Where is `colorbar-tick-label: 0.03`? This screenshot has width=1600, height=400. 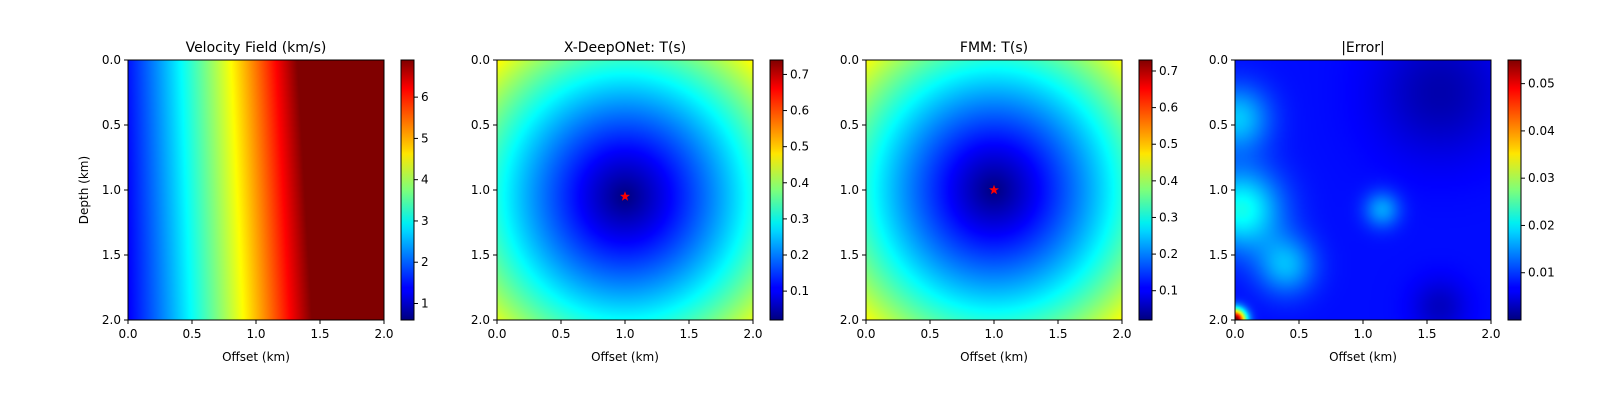
colorbar-tick-label: 0.03 is located at coordinates (1541, 178).